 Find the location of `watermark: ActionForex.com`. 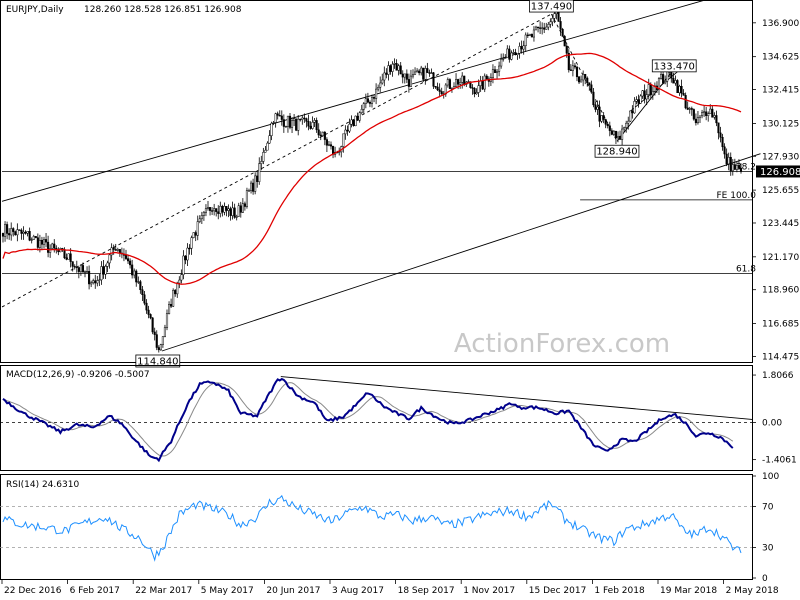

watermark: ActionForex.com is located at coordinates (562, 344).